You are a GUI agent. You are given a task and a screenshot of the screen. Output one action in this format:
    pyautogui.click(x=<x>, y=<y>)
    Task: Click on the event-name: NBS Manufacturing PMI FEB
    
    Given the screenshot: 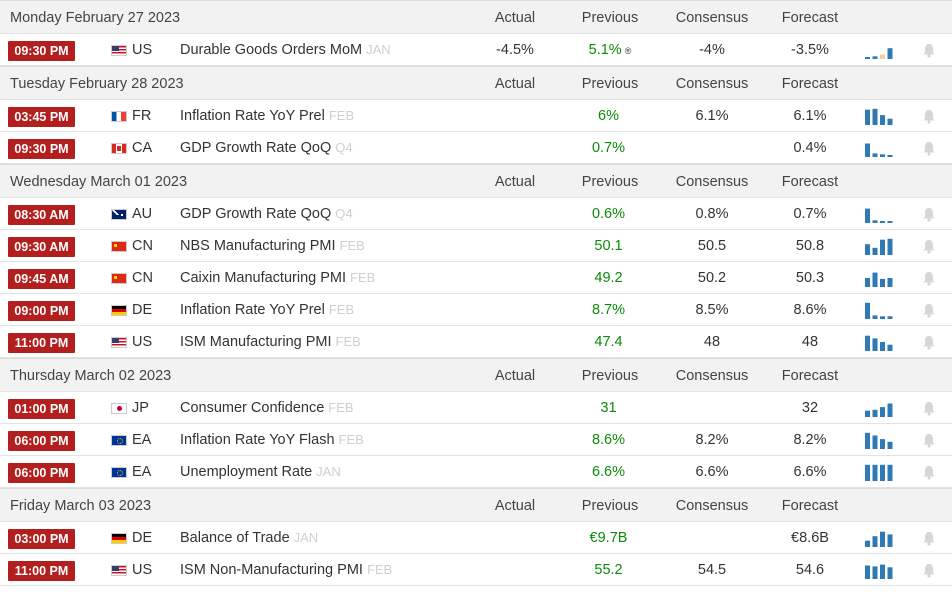 What is the action you would take?
    pyautogui.click(x=272, y=246)
    